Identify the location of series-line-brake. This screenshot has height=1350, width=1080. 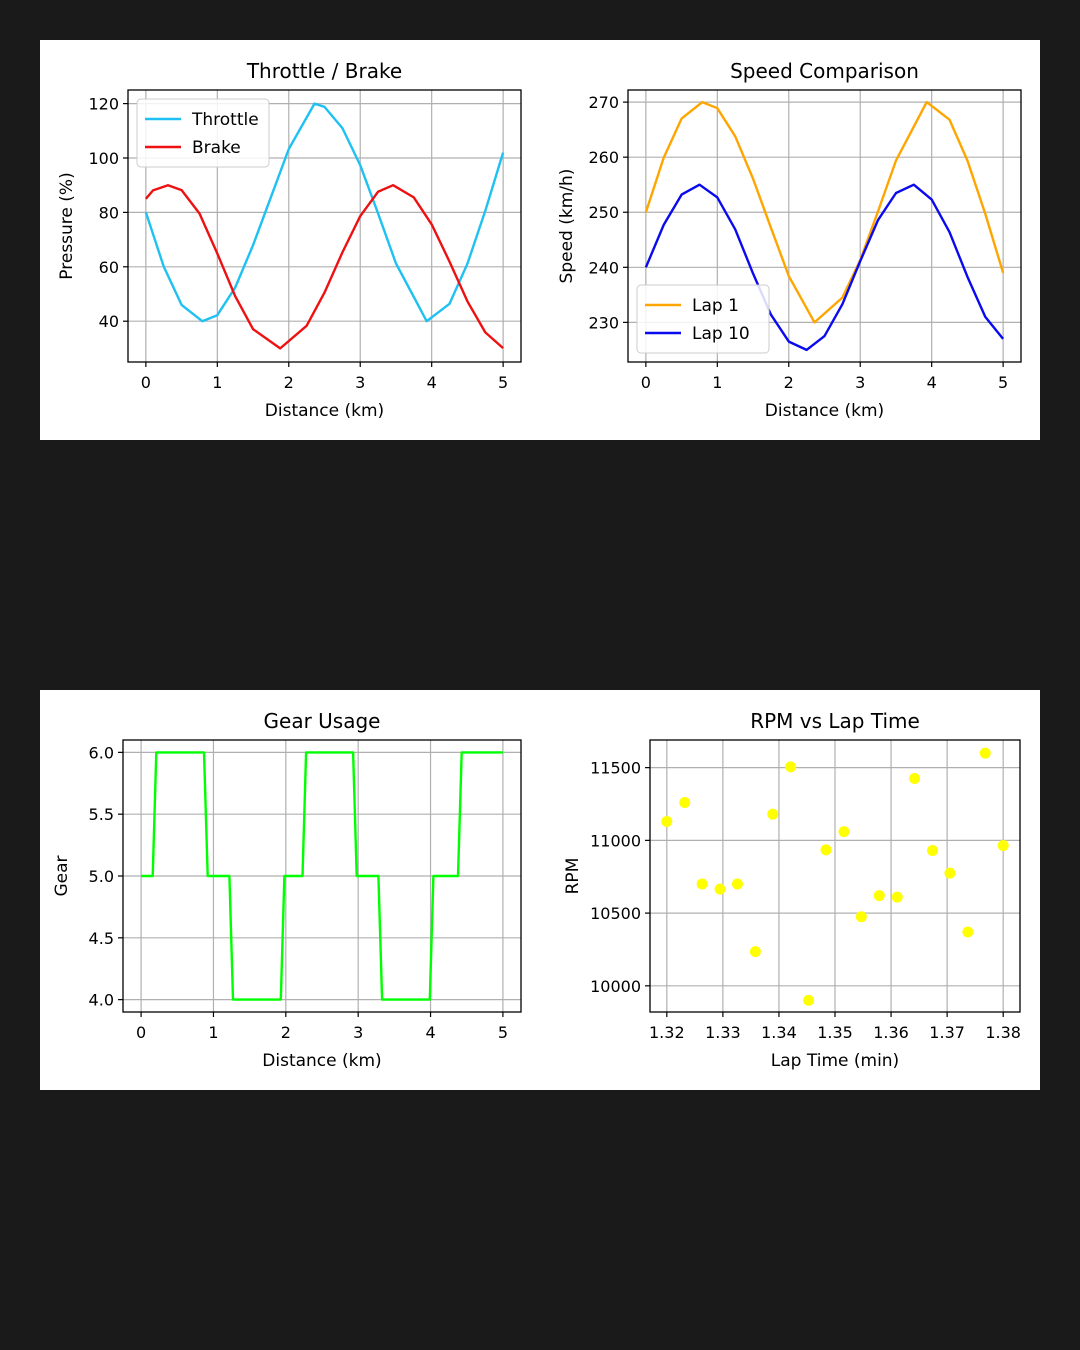
(324, 267).